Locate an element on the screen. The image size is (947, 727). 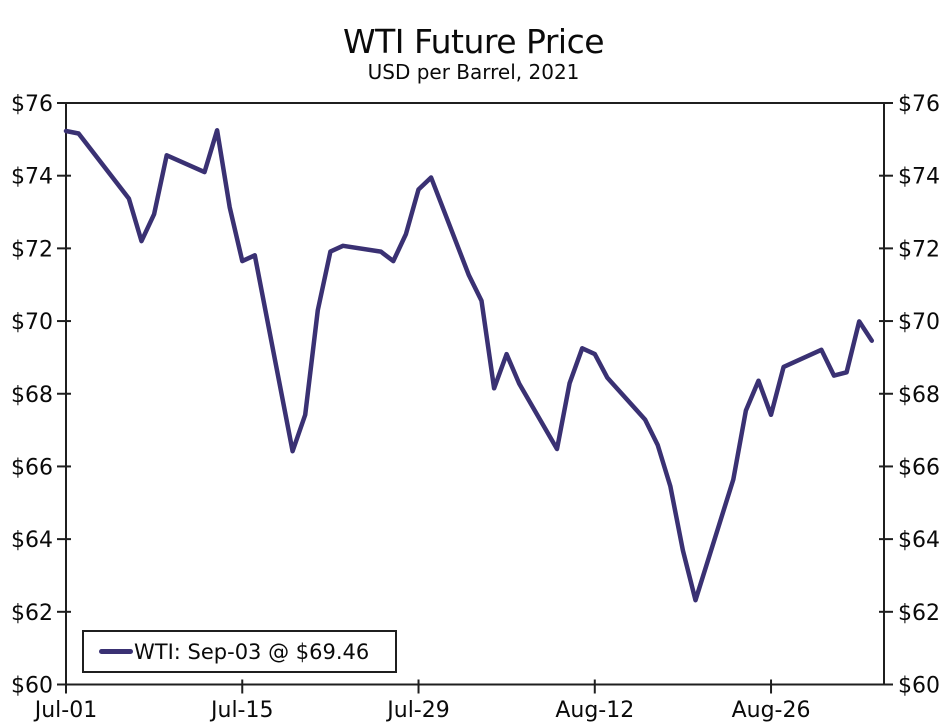
y-axis-tick-label-right: $68 is located at coordinates (919, 395).